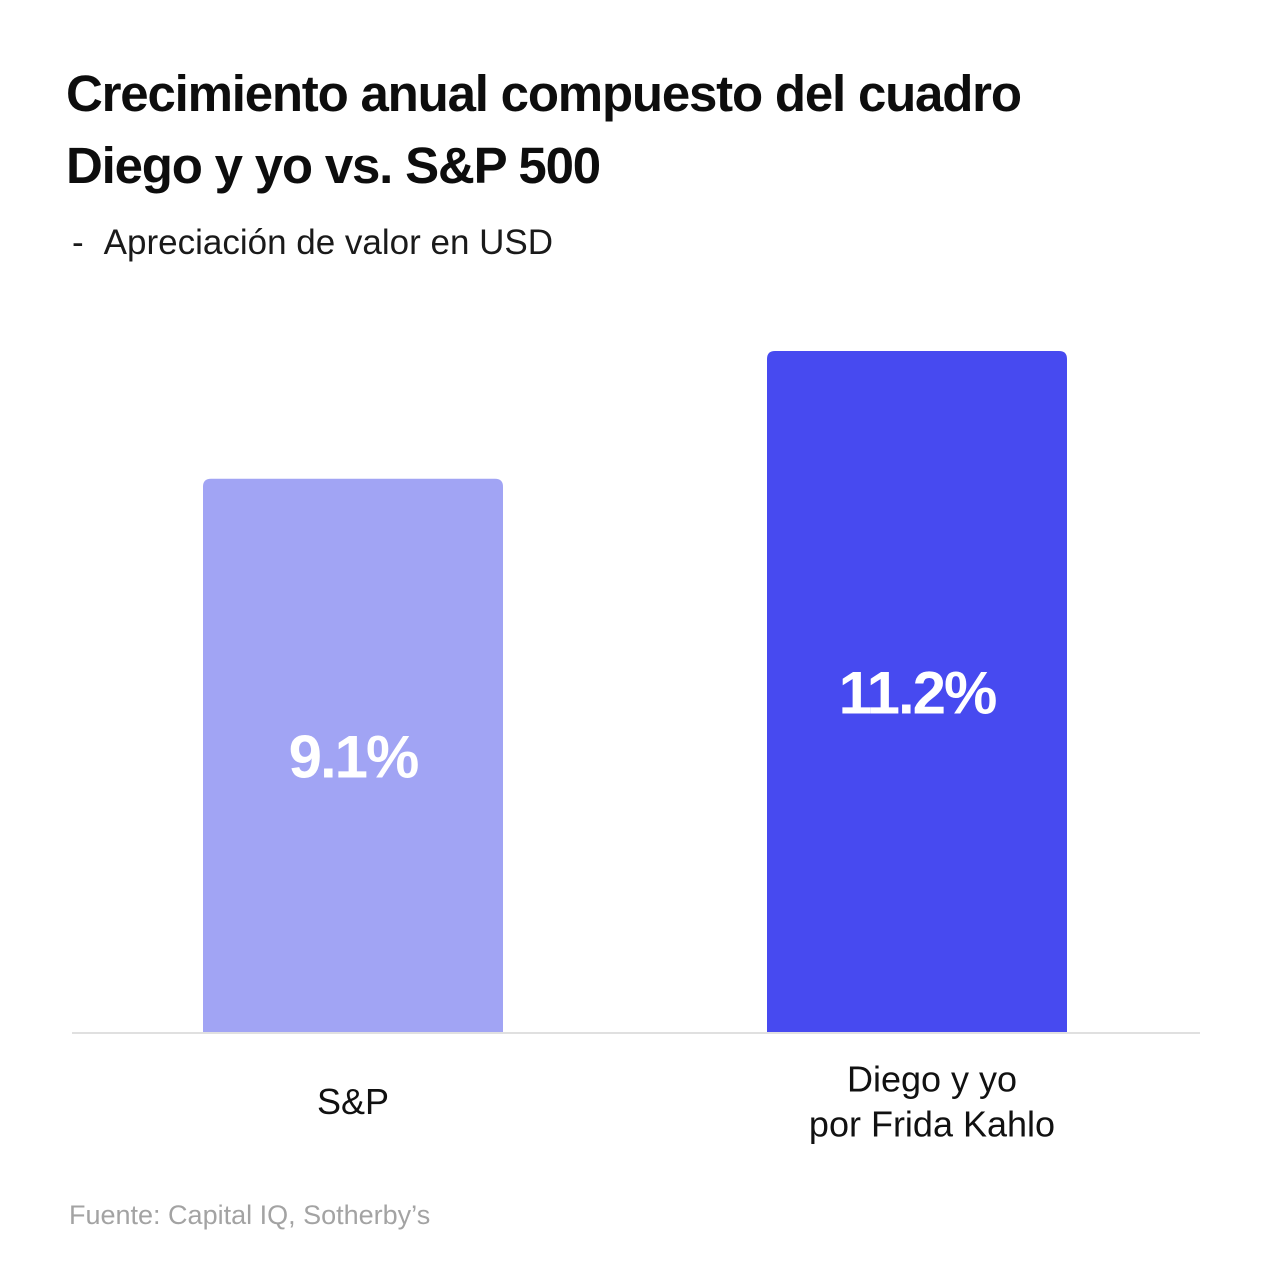  What do you see at coordinates (932, 1079) in the screenshot?
I see `category-label-2-line-1: Diego y yo` at bounding box center [932, 1079].